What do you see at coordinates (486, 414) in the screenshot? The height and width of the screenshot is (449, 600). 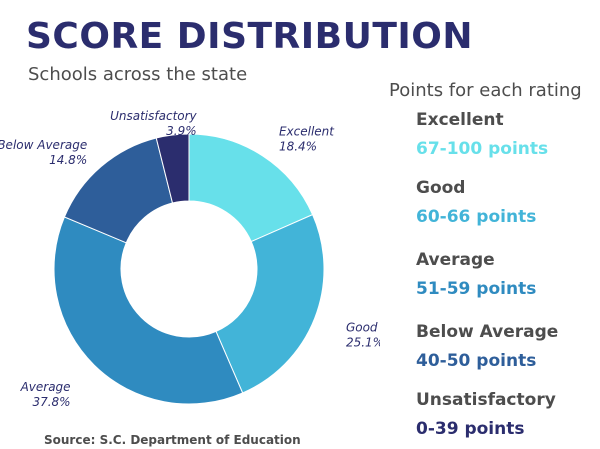 I see `legend-item-unsatisfactory: Unsatisfactory 0-39 points` at bounding box center [486, 414].